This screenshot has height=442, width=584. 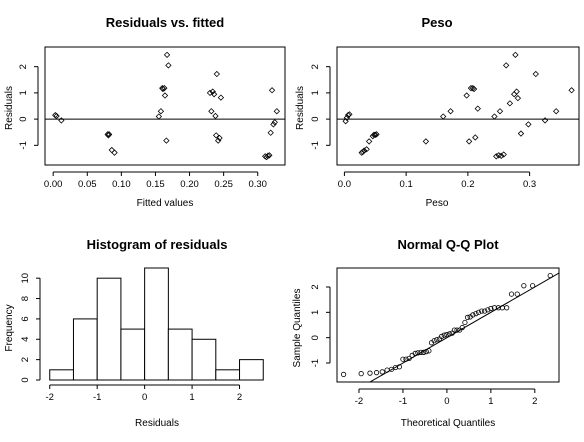 I want to click on panel-4-points, so click(x=449, y=327).